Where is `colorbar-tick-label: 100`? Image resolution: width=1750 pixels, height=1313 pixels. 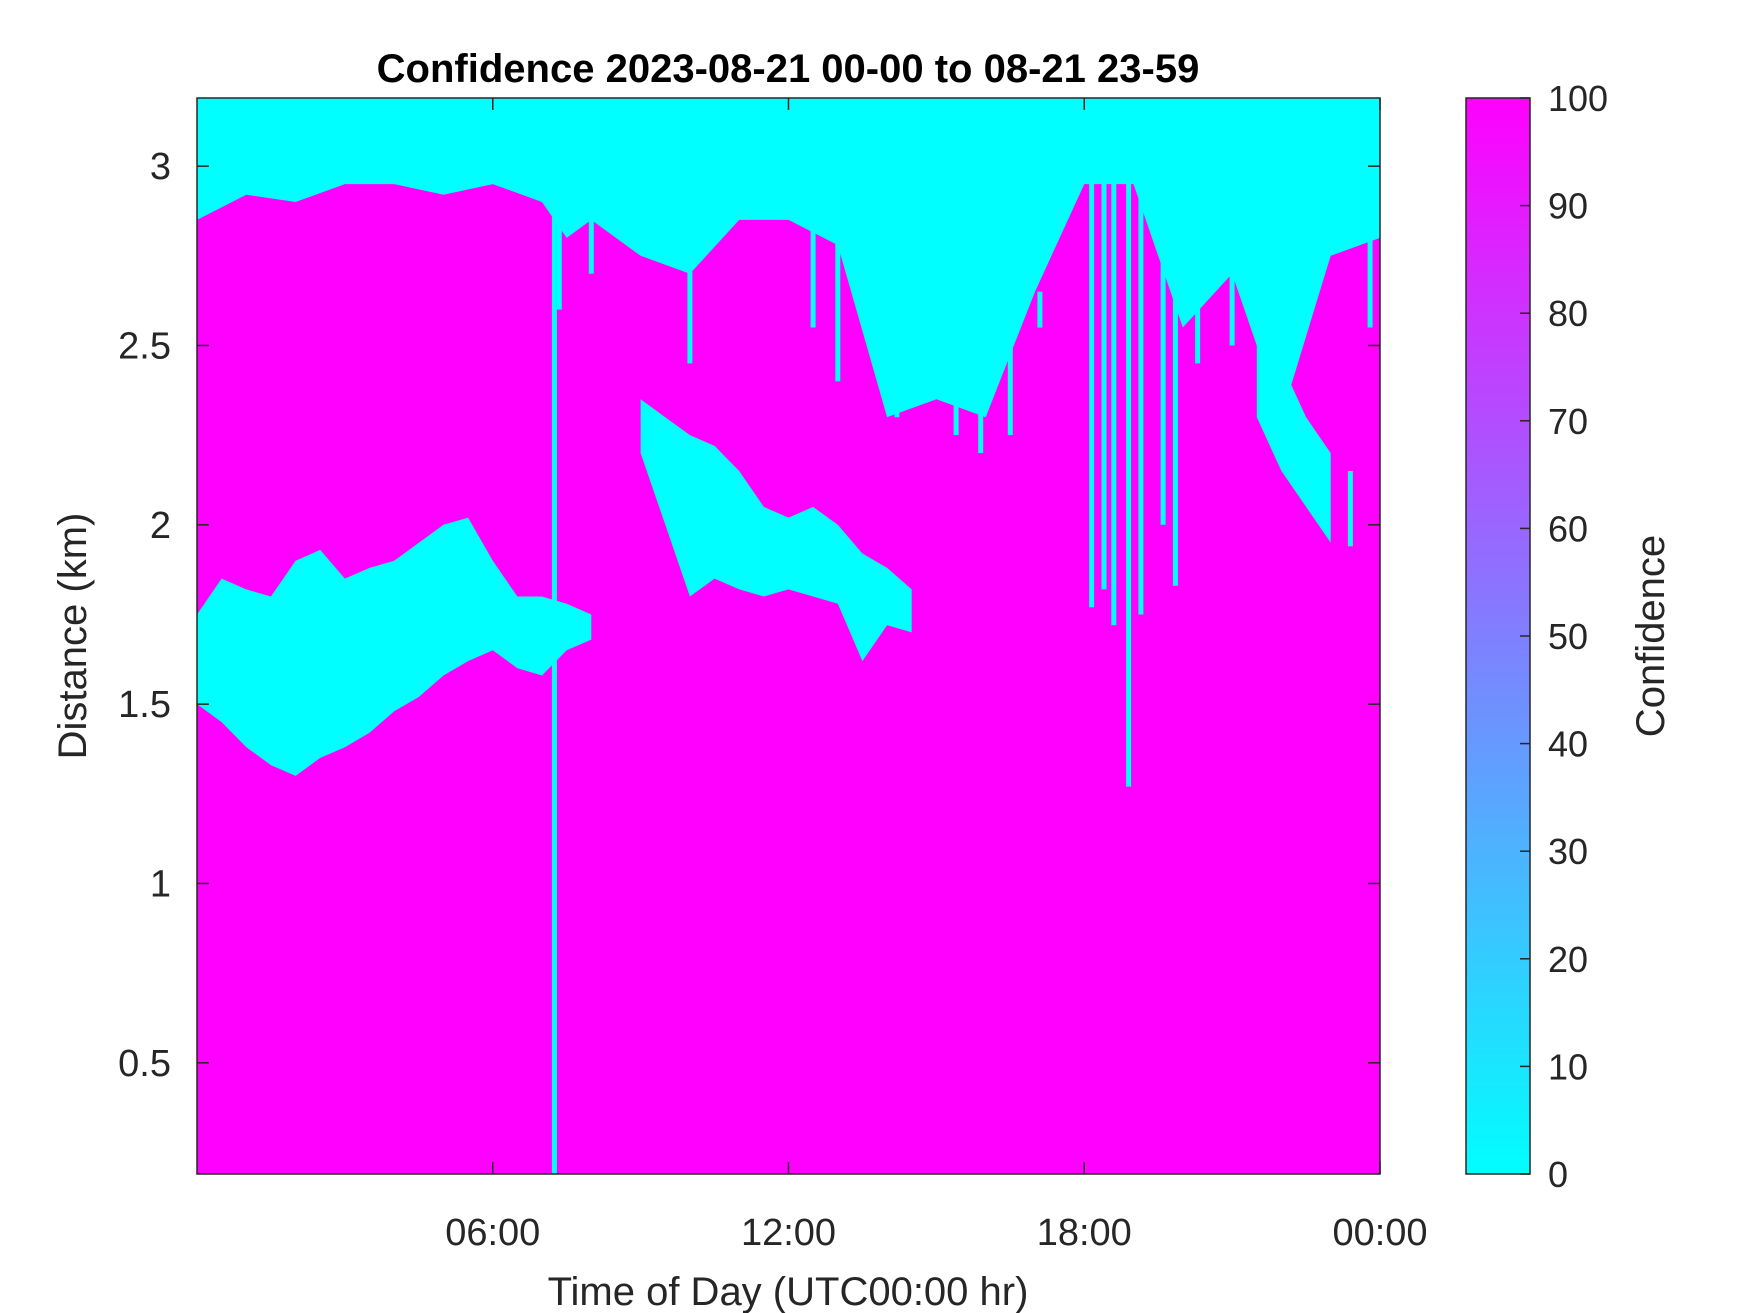
colorbar-tick-label: 100 is located at coordinates (1578, 98).